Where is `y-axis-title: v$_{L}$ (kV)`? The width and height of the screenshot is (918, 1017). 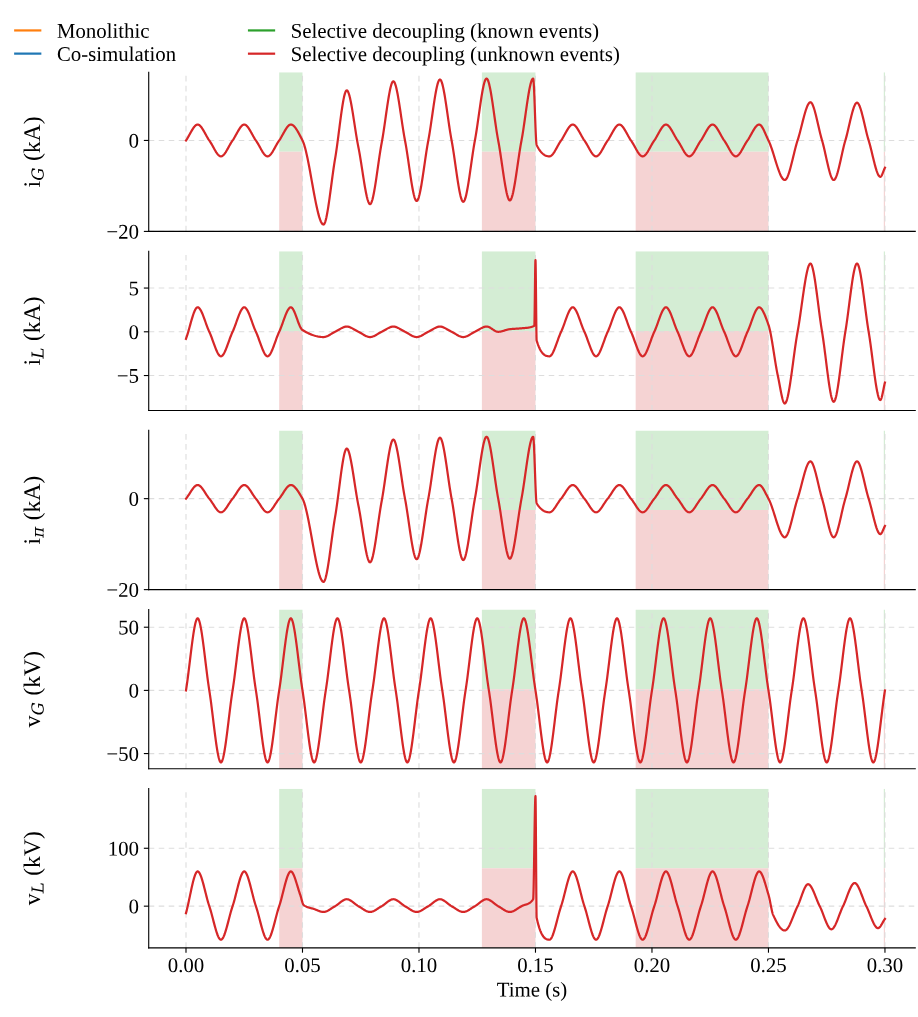 y-axis-title: v$_{L}$ (kV) is located at coordinates (34, 869).